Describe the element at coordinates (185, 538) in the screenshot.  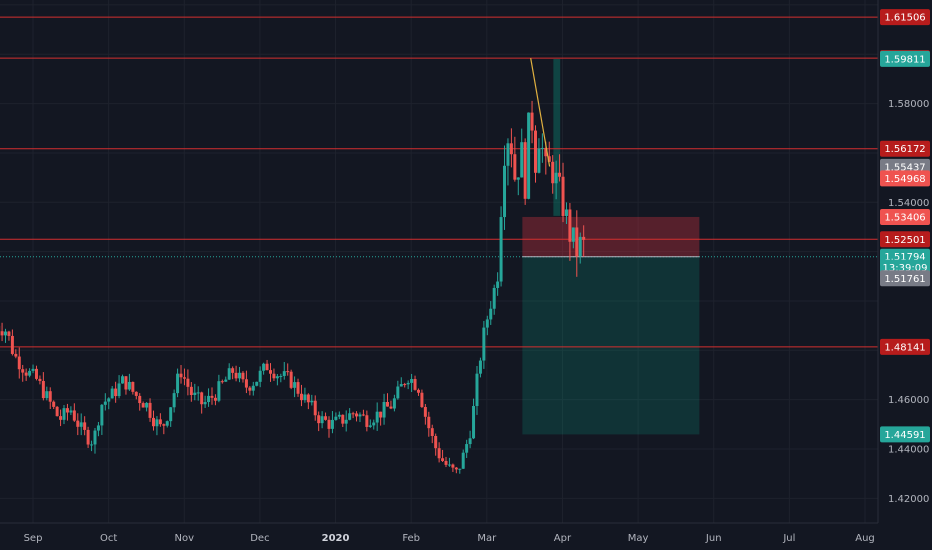
I see `time-tick-label: Nov` at that location.